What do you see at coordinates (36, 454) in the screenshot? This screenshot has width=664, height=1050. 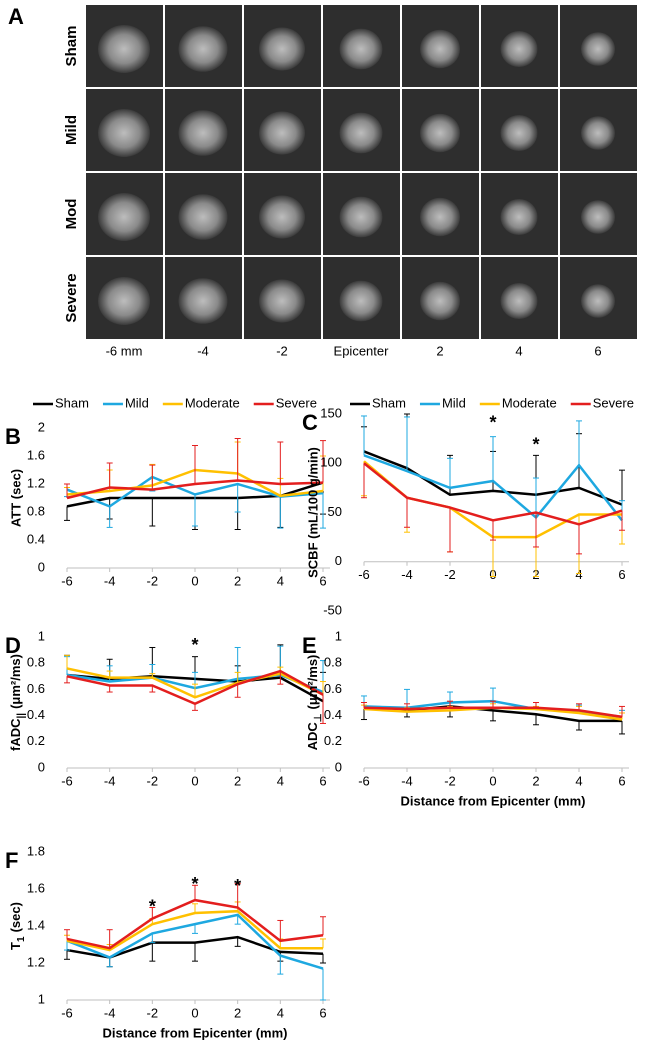 I see `y-tick-label: 1.6` at bounding box center [36, 454].